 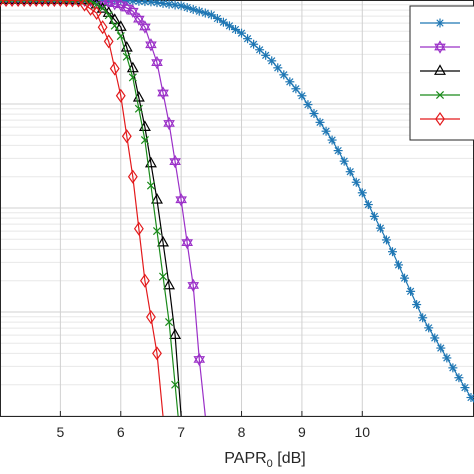 I want to click on x-tick-labels: 5 6 7 8 9 10, so click(x=213, y=432).